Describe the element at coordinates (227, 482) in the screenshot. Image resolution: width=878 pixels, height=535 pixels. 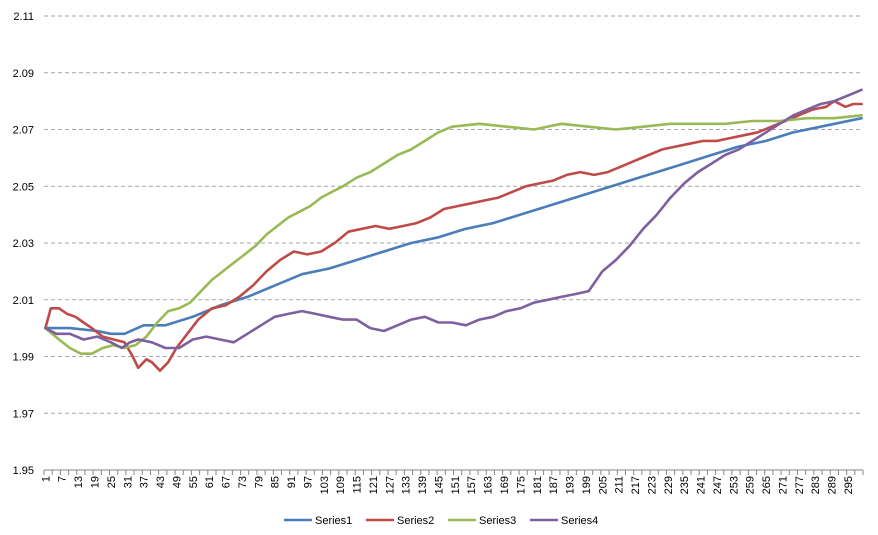
I see `x-tick-label: 67` at that location.